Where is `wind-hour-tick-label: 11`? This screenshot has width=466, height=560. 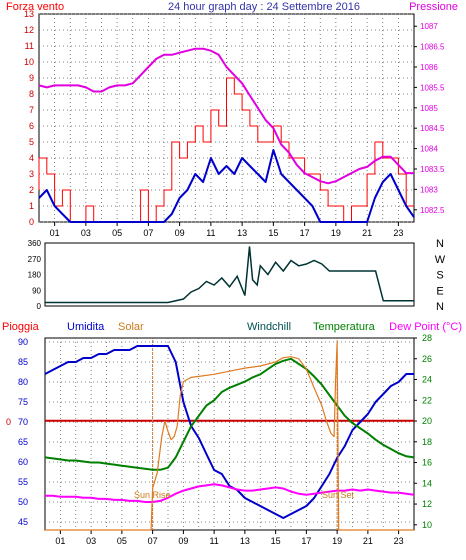
wind-hour-tick-label: 11 is located at coordinates (210, 233).